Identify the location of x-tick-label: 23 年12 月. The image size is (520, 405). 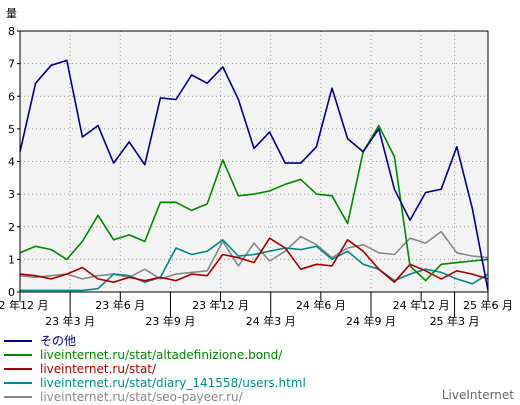
(220, 305).